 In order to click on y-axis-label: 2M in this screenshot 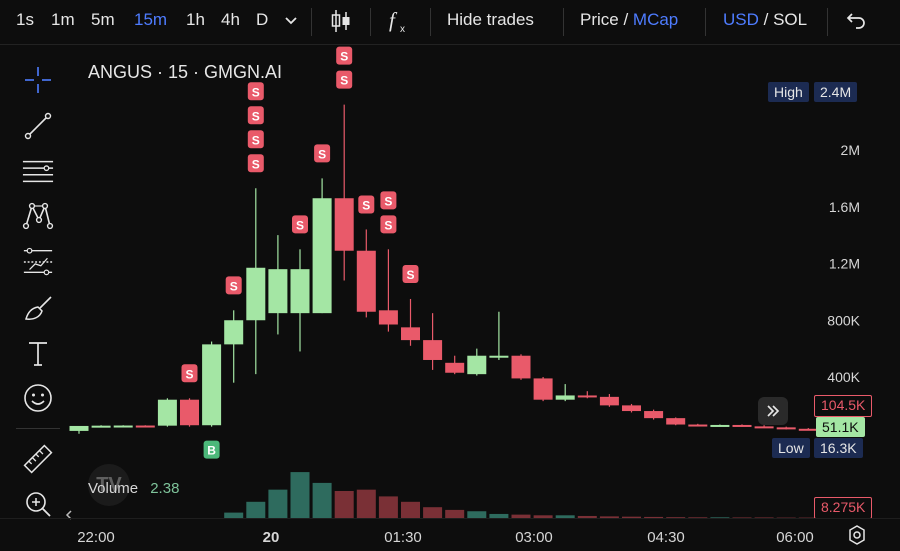, I will do `click(850, 150)`.